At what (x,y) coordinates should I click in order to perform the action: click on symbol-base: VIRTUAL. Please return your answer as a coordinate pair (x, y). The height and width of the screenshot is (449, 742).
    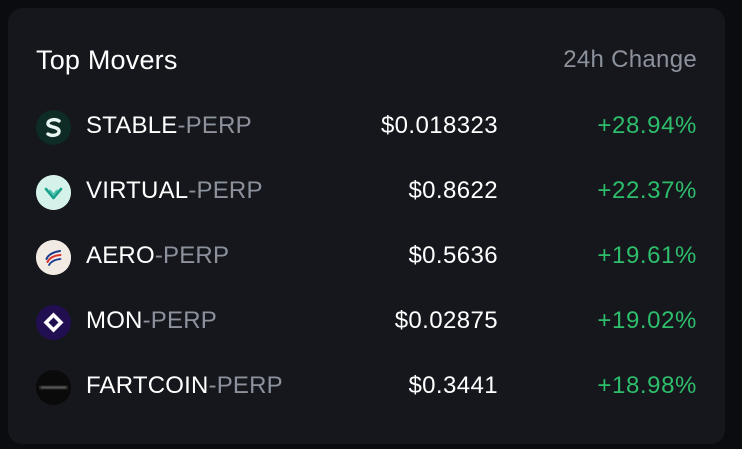
    Looking at the image, I should click on (137, 190).